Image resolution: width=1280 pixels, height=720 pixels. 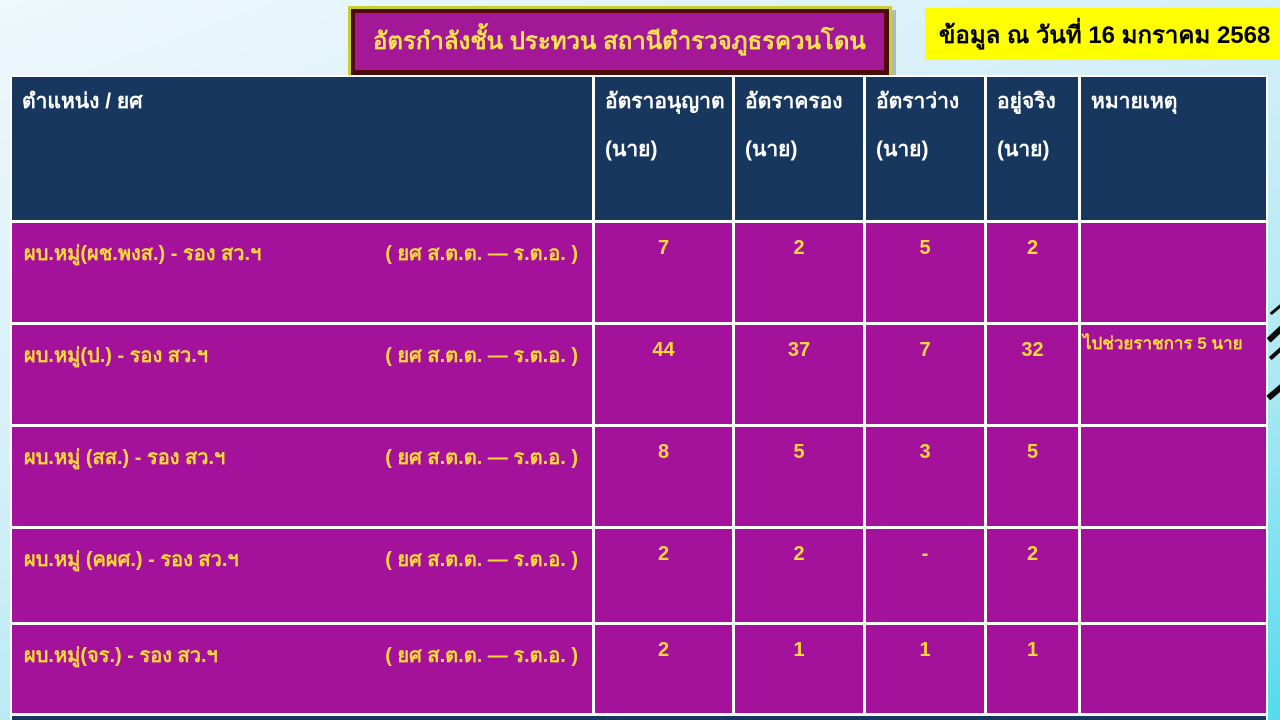 I want to click on actual-value: 32, so click(x=1032, y=374).